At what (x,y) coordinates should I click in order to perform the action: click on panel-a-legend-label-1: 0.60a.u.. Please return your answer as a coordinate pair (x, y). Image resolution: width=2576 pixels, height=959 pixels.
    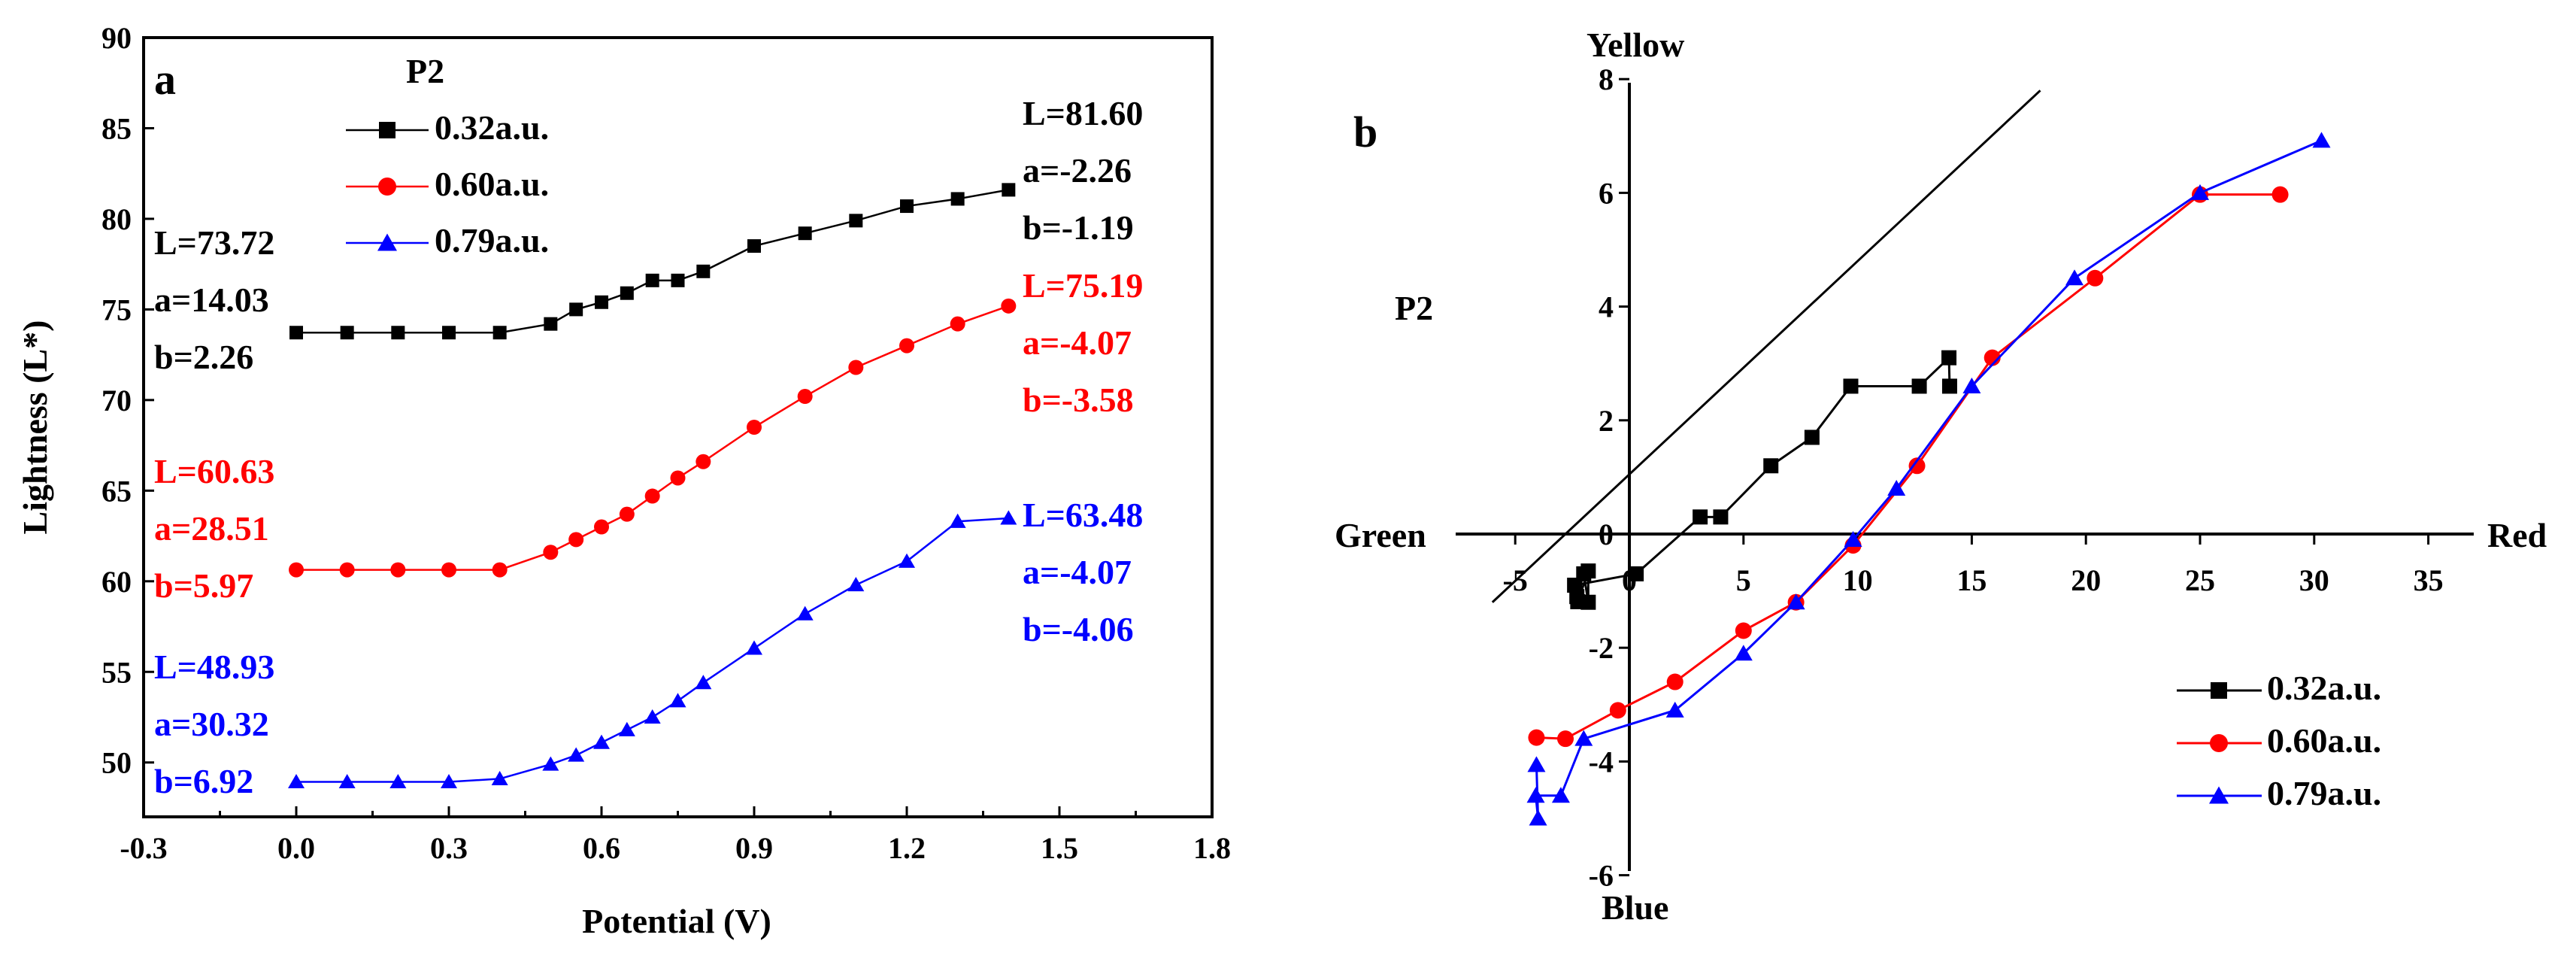
    Looking at the image, I should click on (492, 184).